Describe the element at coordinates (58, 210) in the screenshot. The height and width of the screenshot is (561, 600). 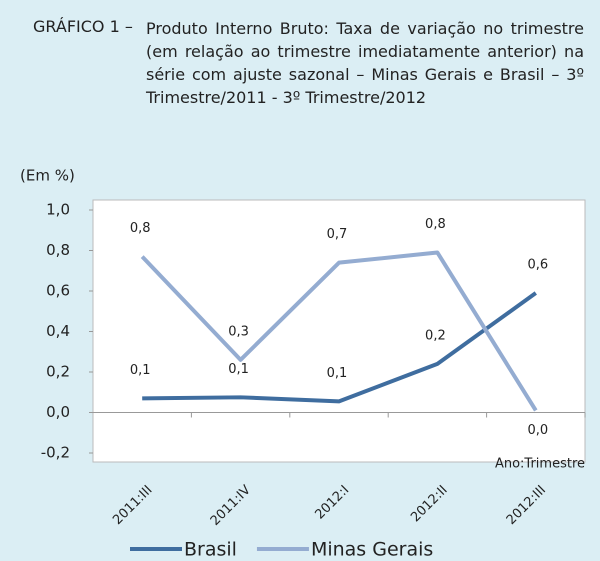
I see `y-tick-label: 1,0` at that location.